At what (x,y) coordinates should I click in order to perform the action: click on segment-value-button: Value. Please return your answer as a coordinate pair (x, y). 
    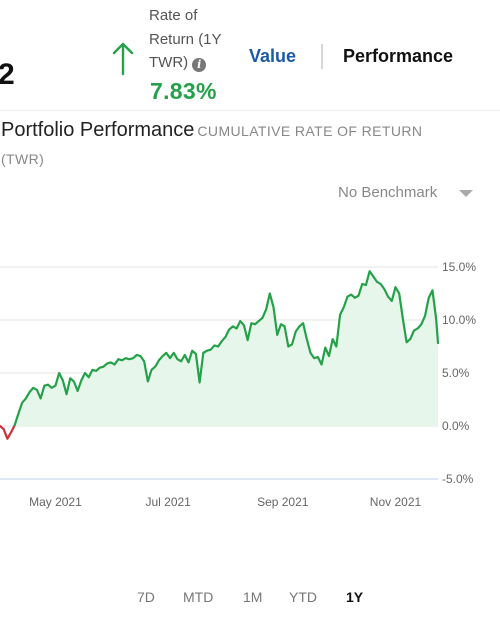
    Looking at the image, I should click on (273, 56).